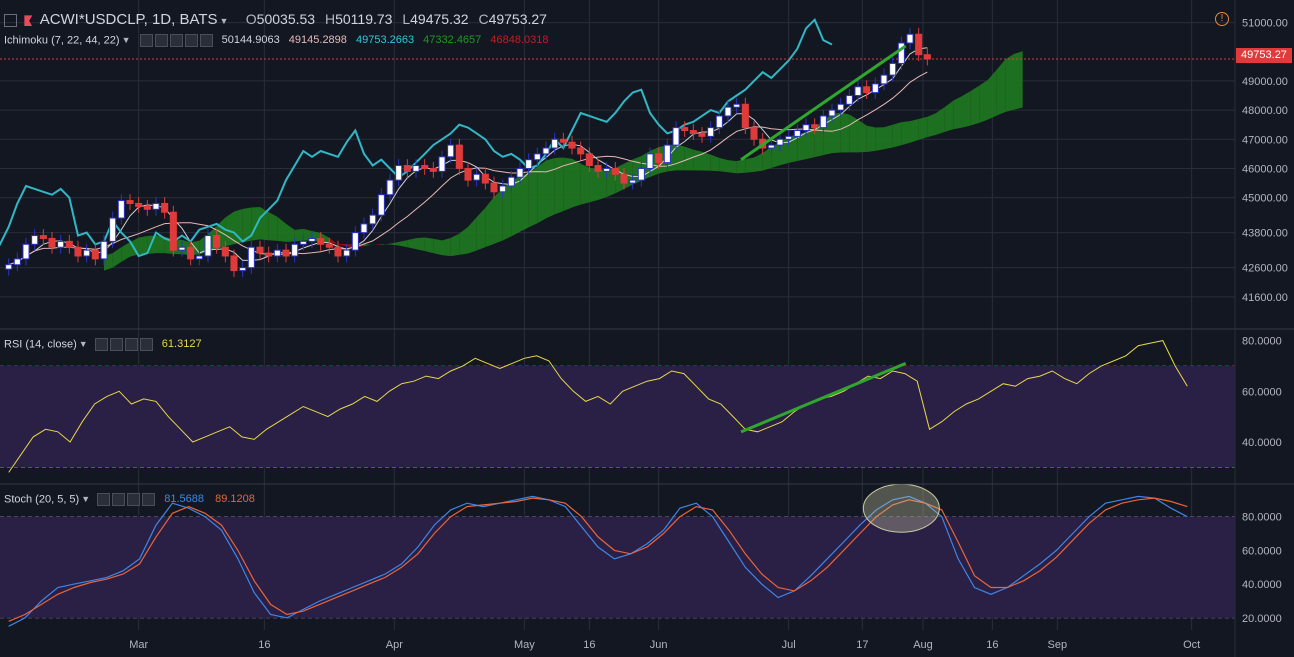 The height and width of the screenshot is (657, 1294). What do you see at coordinates (840, 288) in the screenshot?
I see `trendlines` at bounding box center [840, 288].